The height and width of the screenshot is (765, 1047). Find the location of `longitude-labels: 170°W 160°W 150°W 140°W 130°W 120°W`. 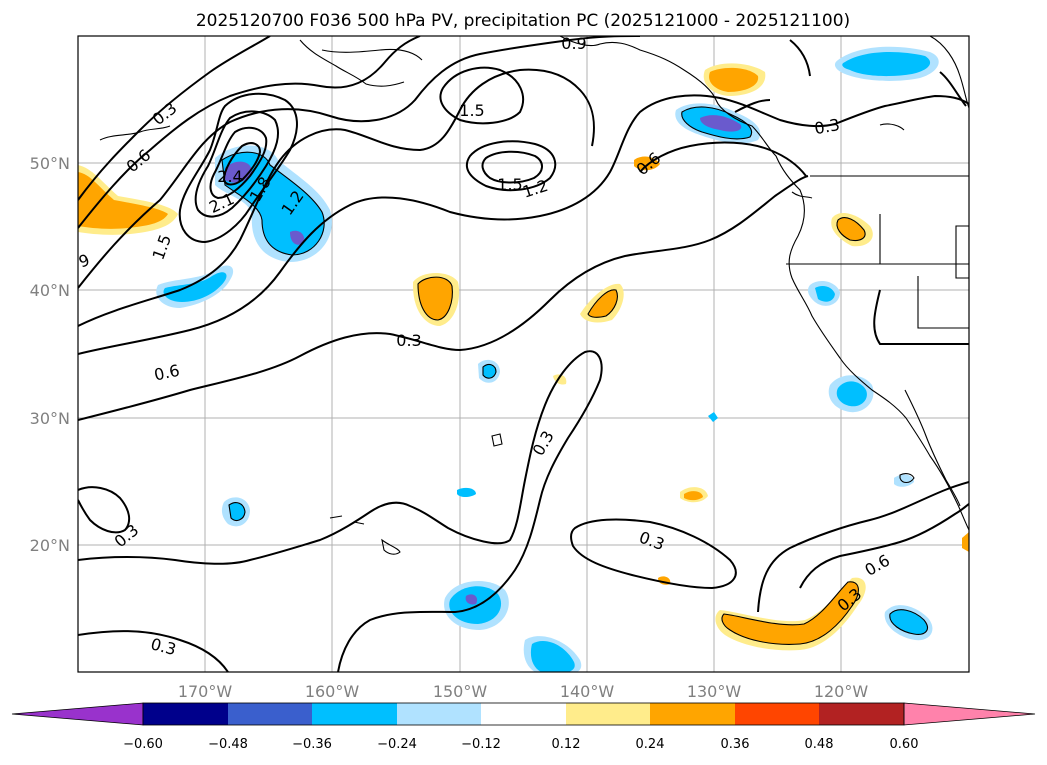

longitude-labels: 170°W 160°W 150°W 140°W 130°W 120°W is located at coordinates (523, 691).